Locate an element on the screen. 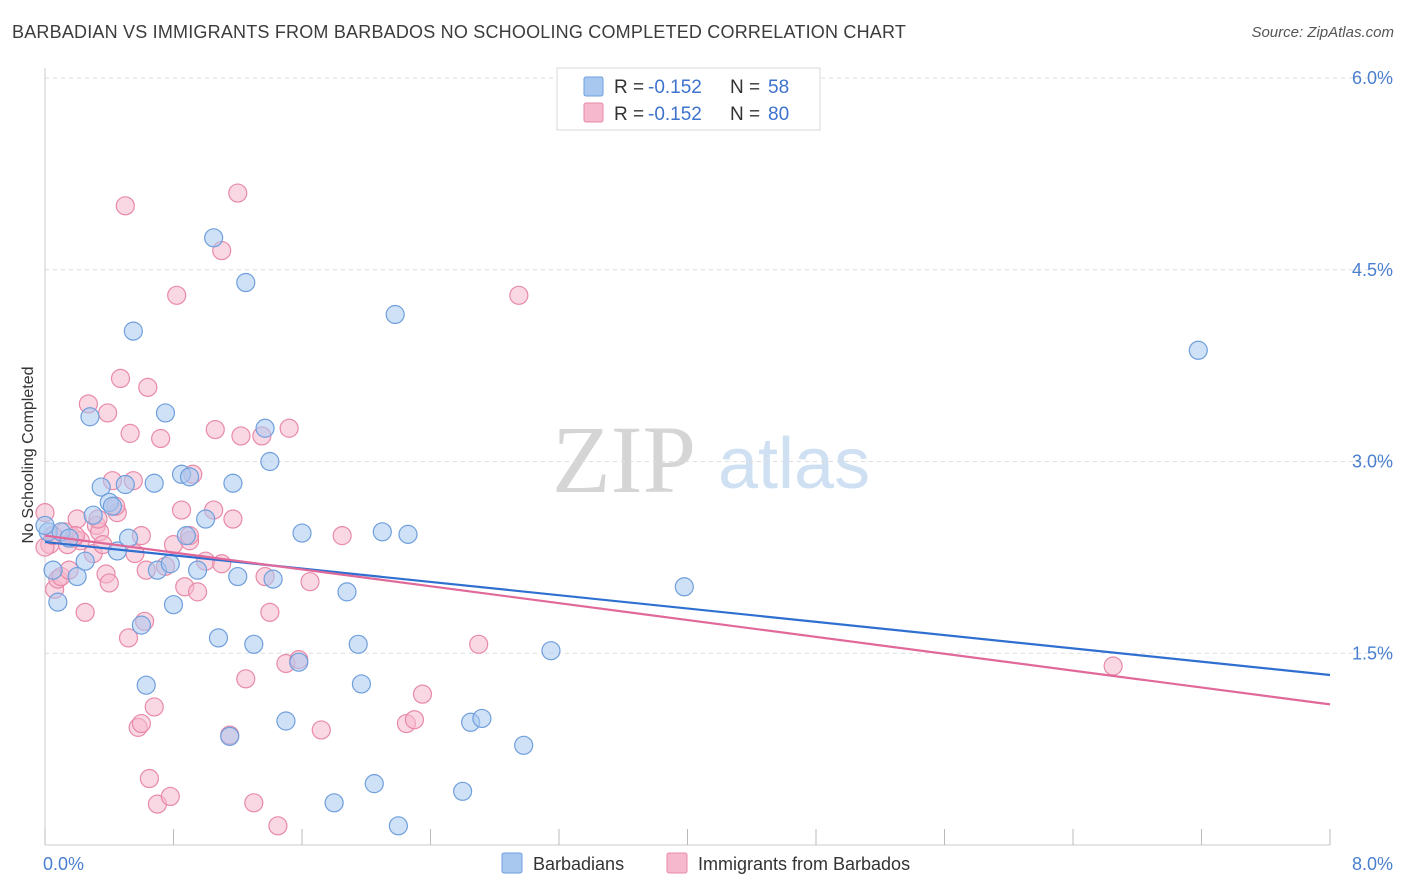  x-tick-label-0: 0.0% is located at coordinates (63, 864).